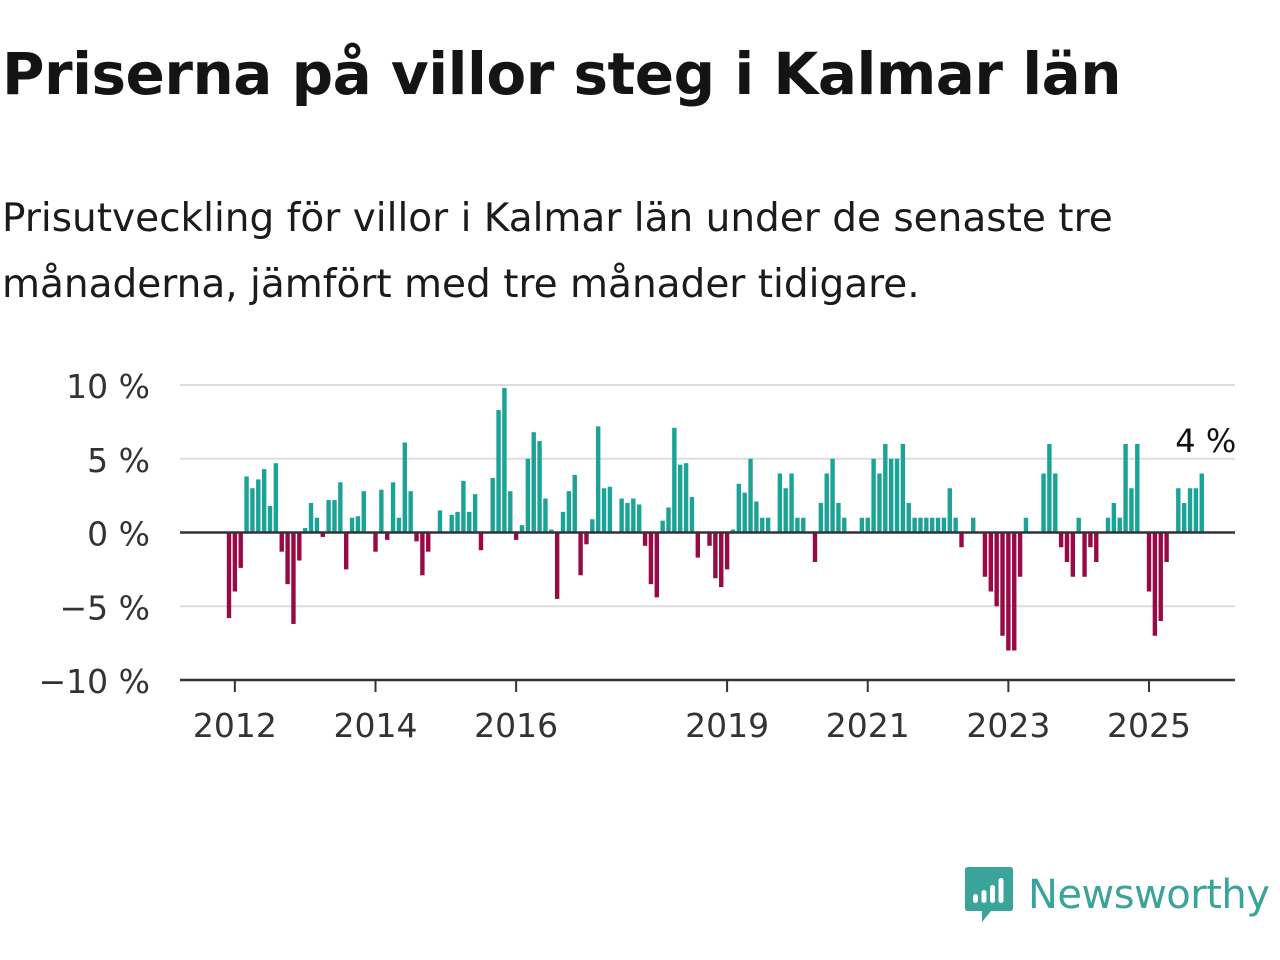 The width and height of the screenshot is (1280, 960). I want to click on x-tick-label: 2025, so click(1149, 725).